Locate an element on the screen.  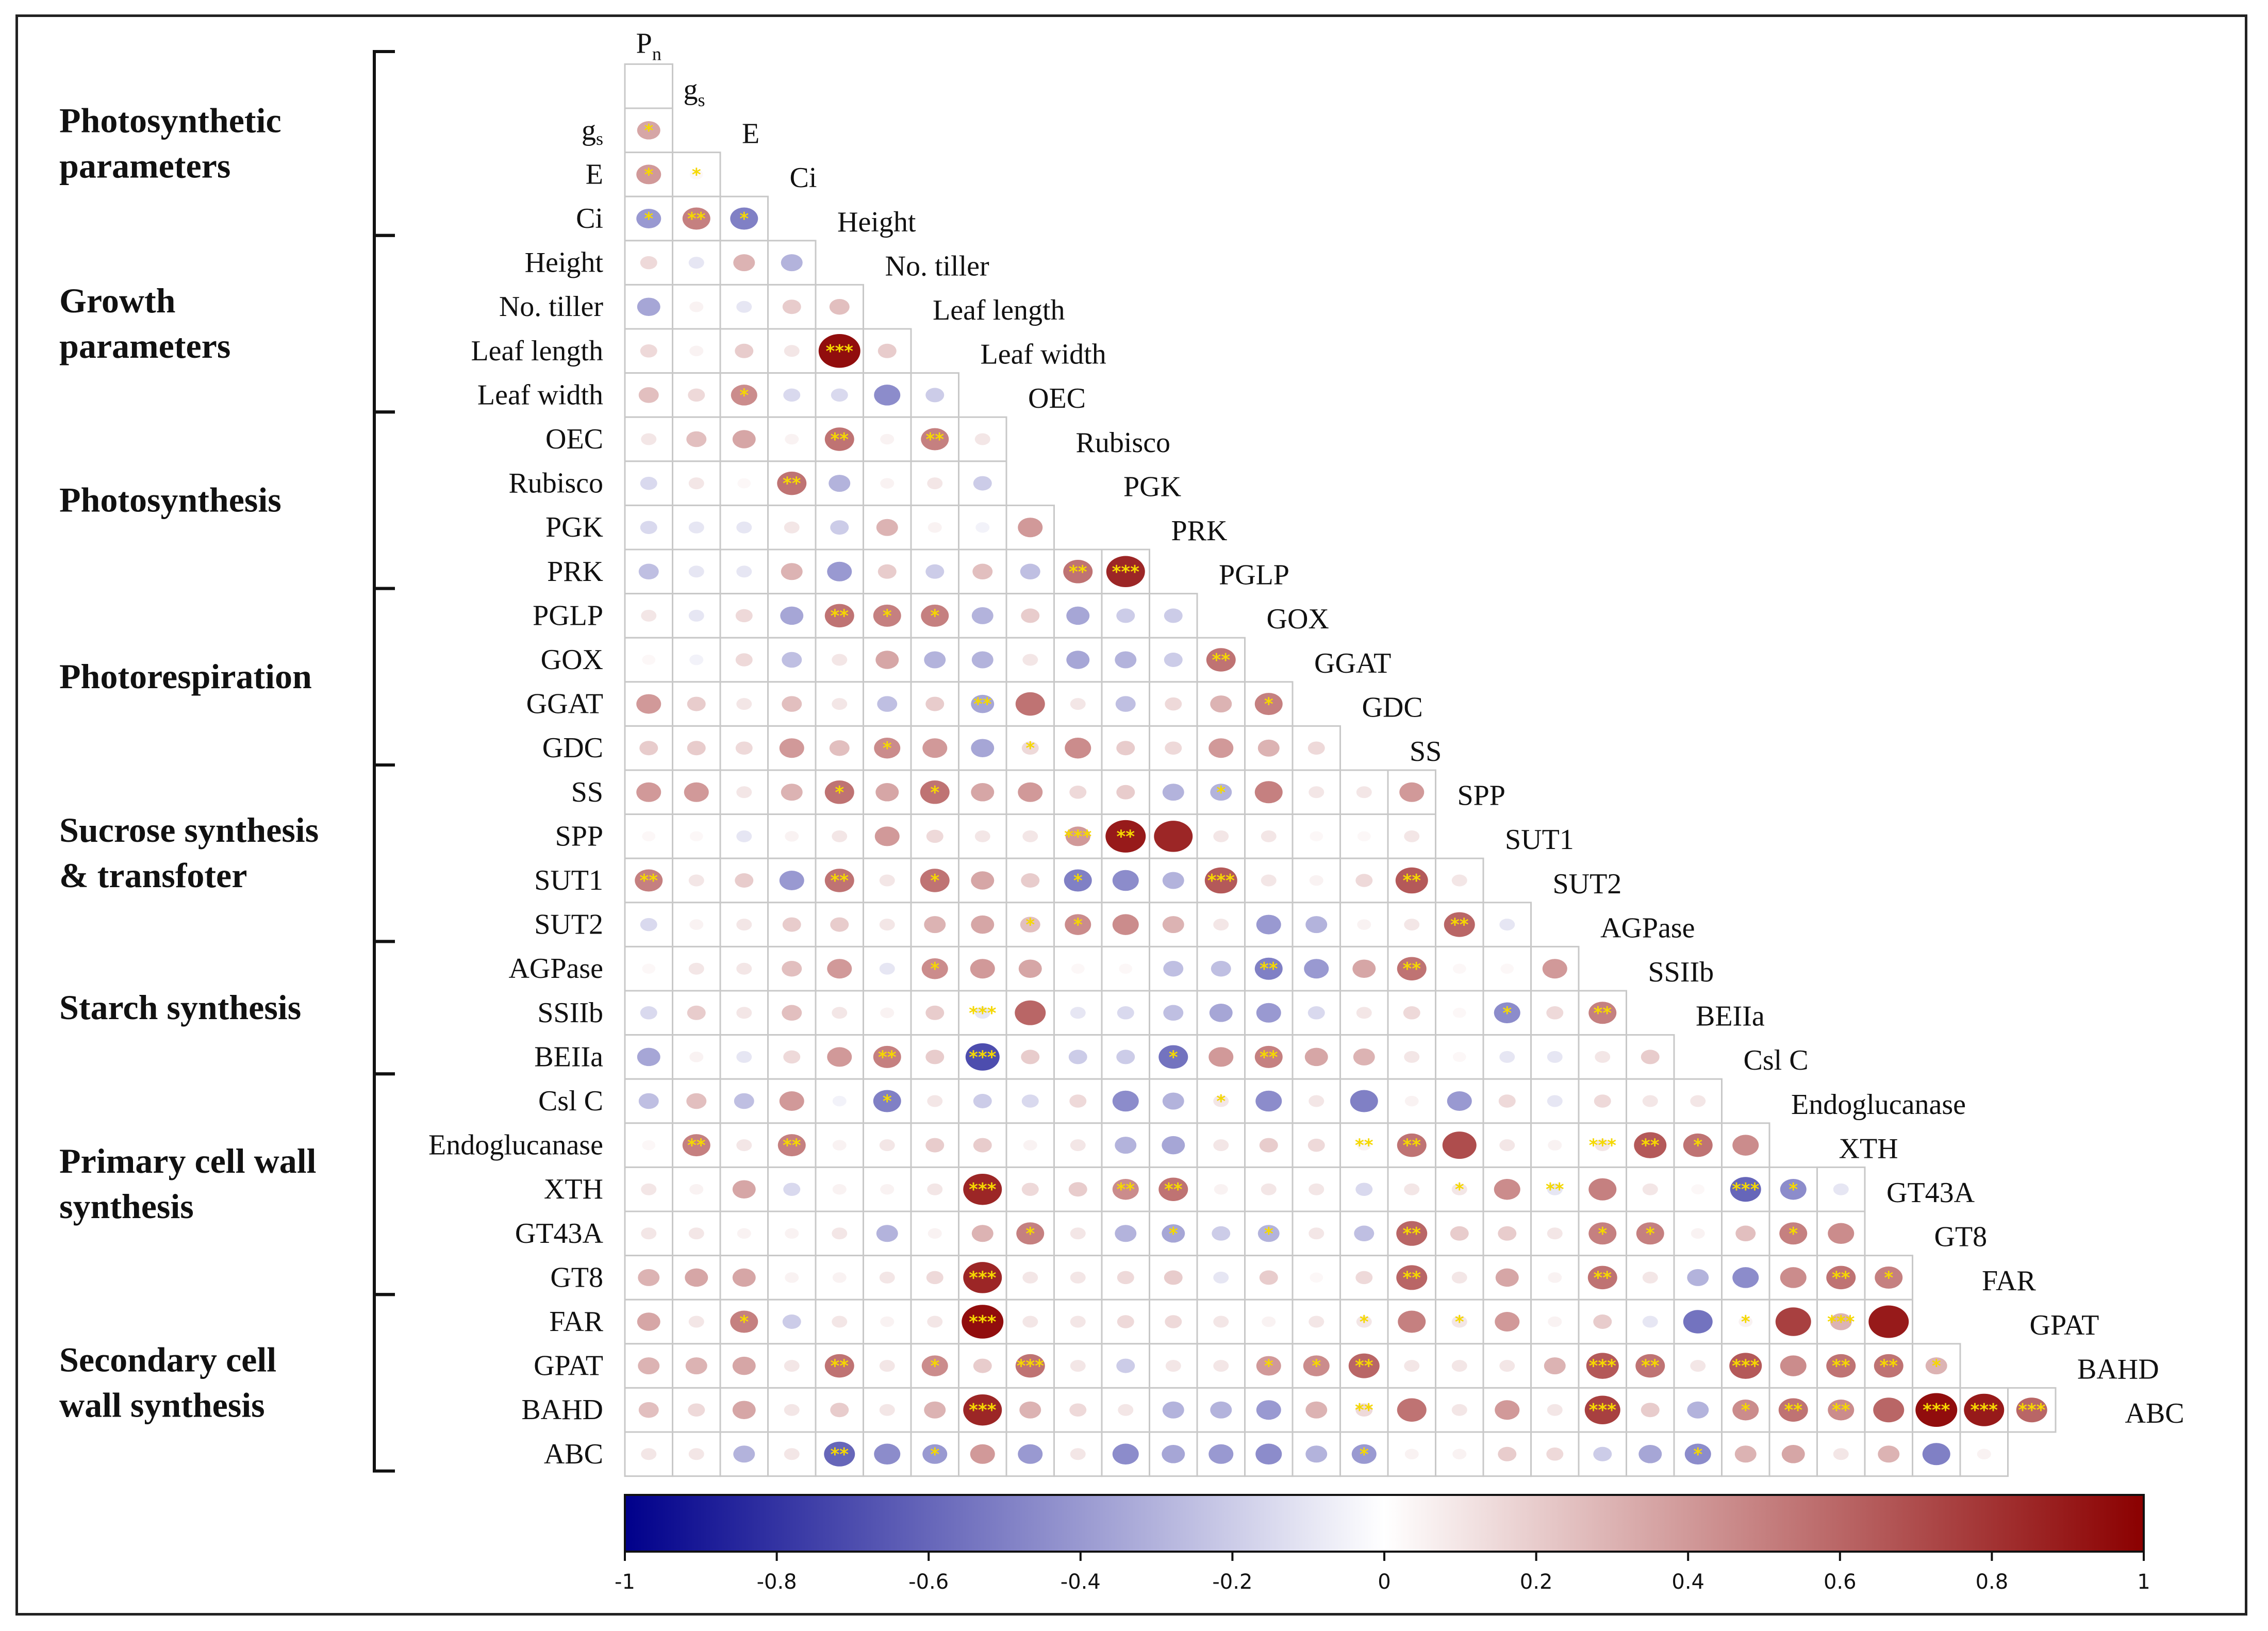
colorbar-tick-label: -0.4 is located at coordinates (1081, 1582).